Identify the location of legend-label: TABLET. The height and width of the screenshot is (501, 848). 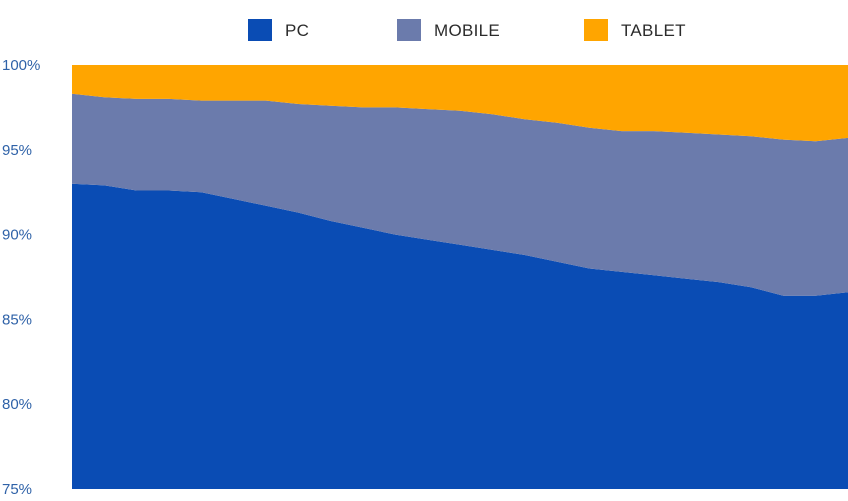
(653, 30).